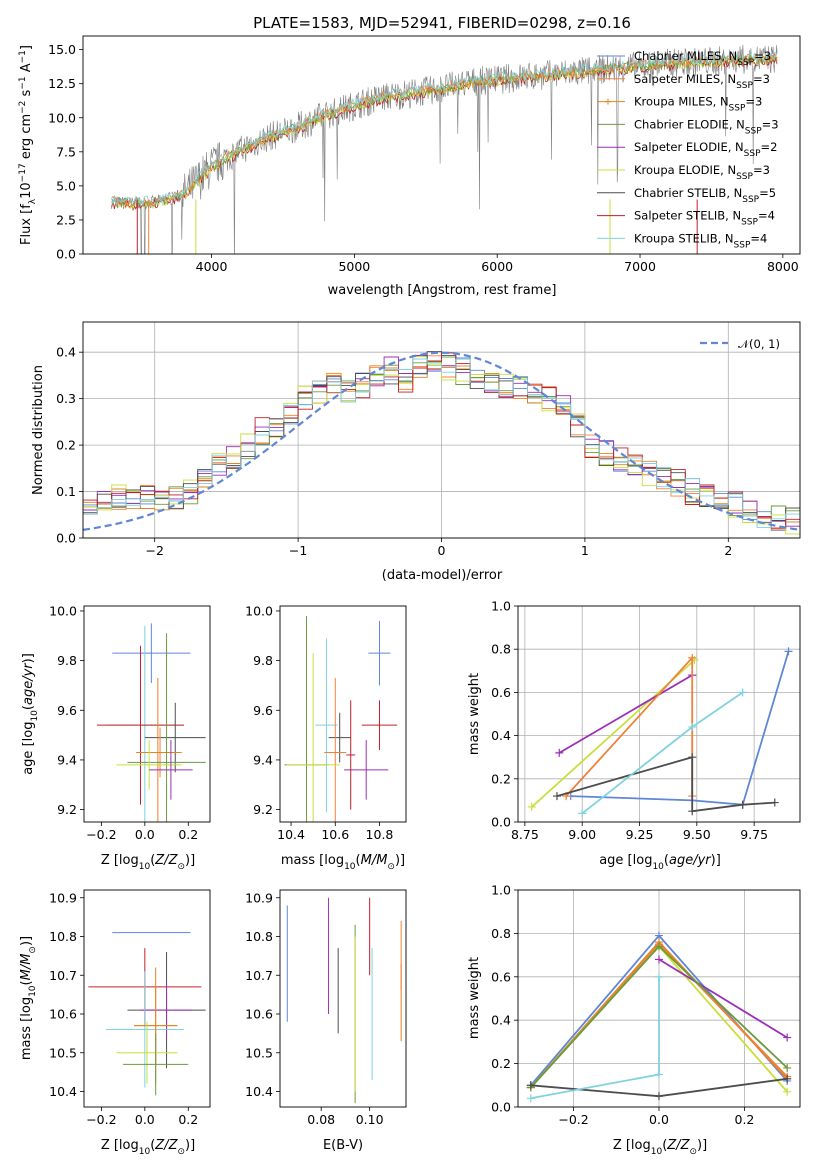 The image size is (819, 1170). What do you see at coordinates (442, 550) in the screenshot?
I see `x-tick-label: 0` at bounding box center [442, 550].